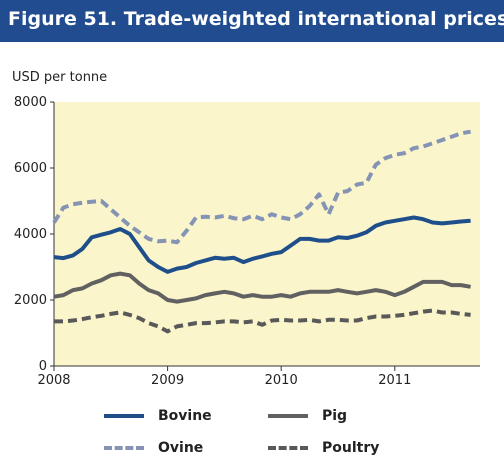  Describe the element at coordinates (262, 244) in the screenshot. I see `series-line-bovine` at that location.